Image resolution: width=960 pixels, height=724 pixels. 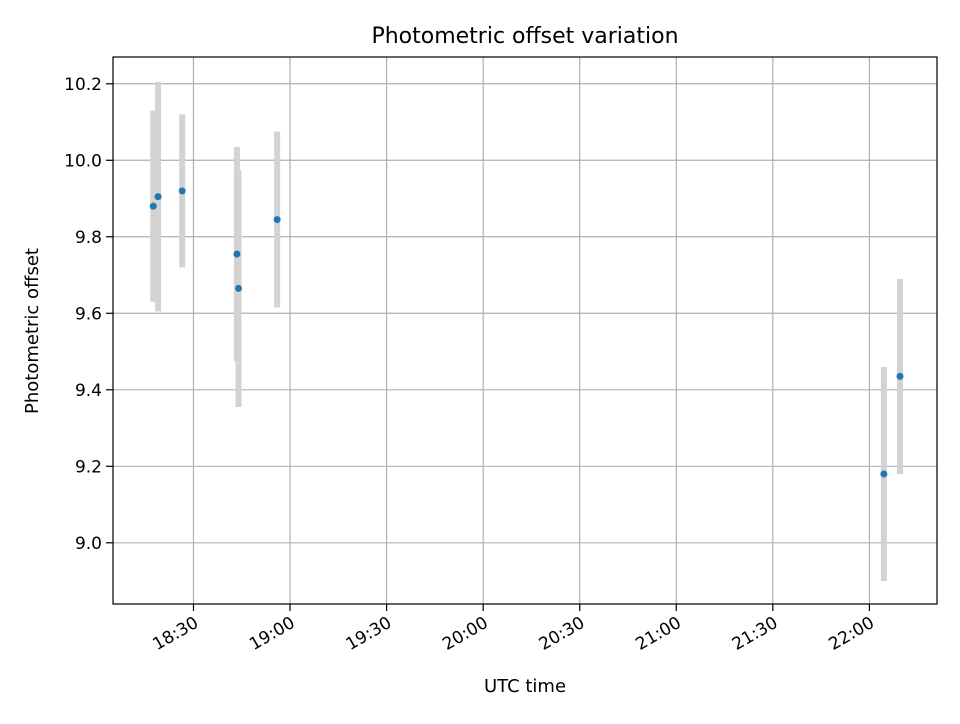 I want to click on y-tick-label: 9.4, so click(x=88, y=391).